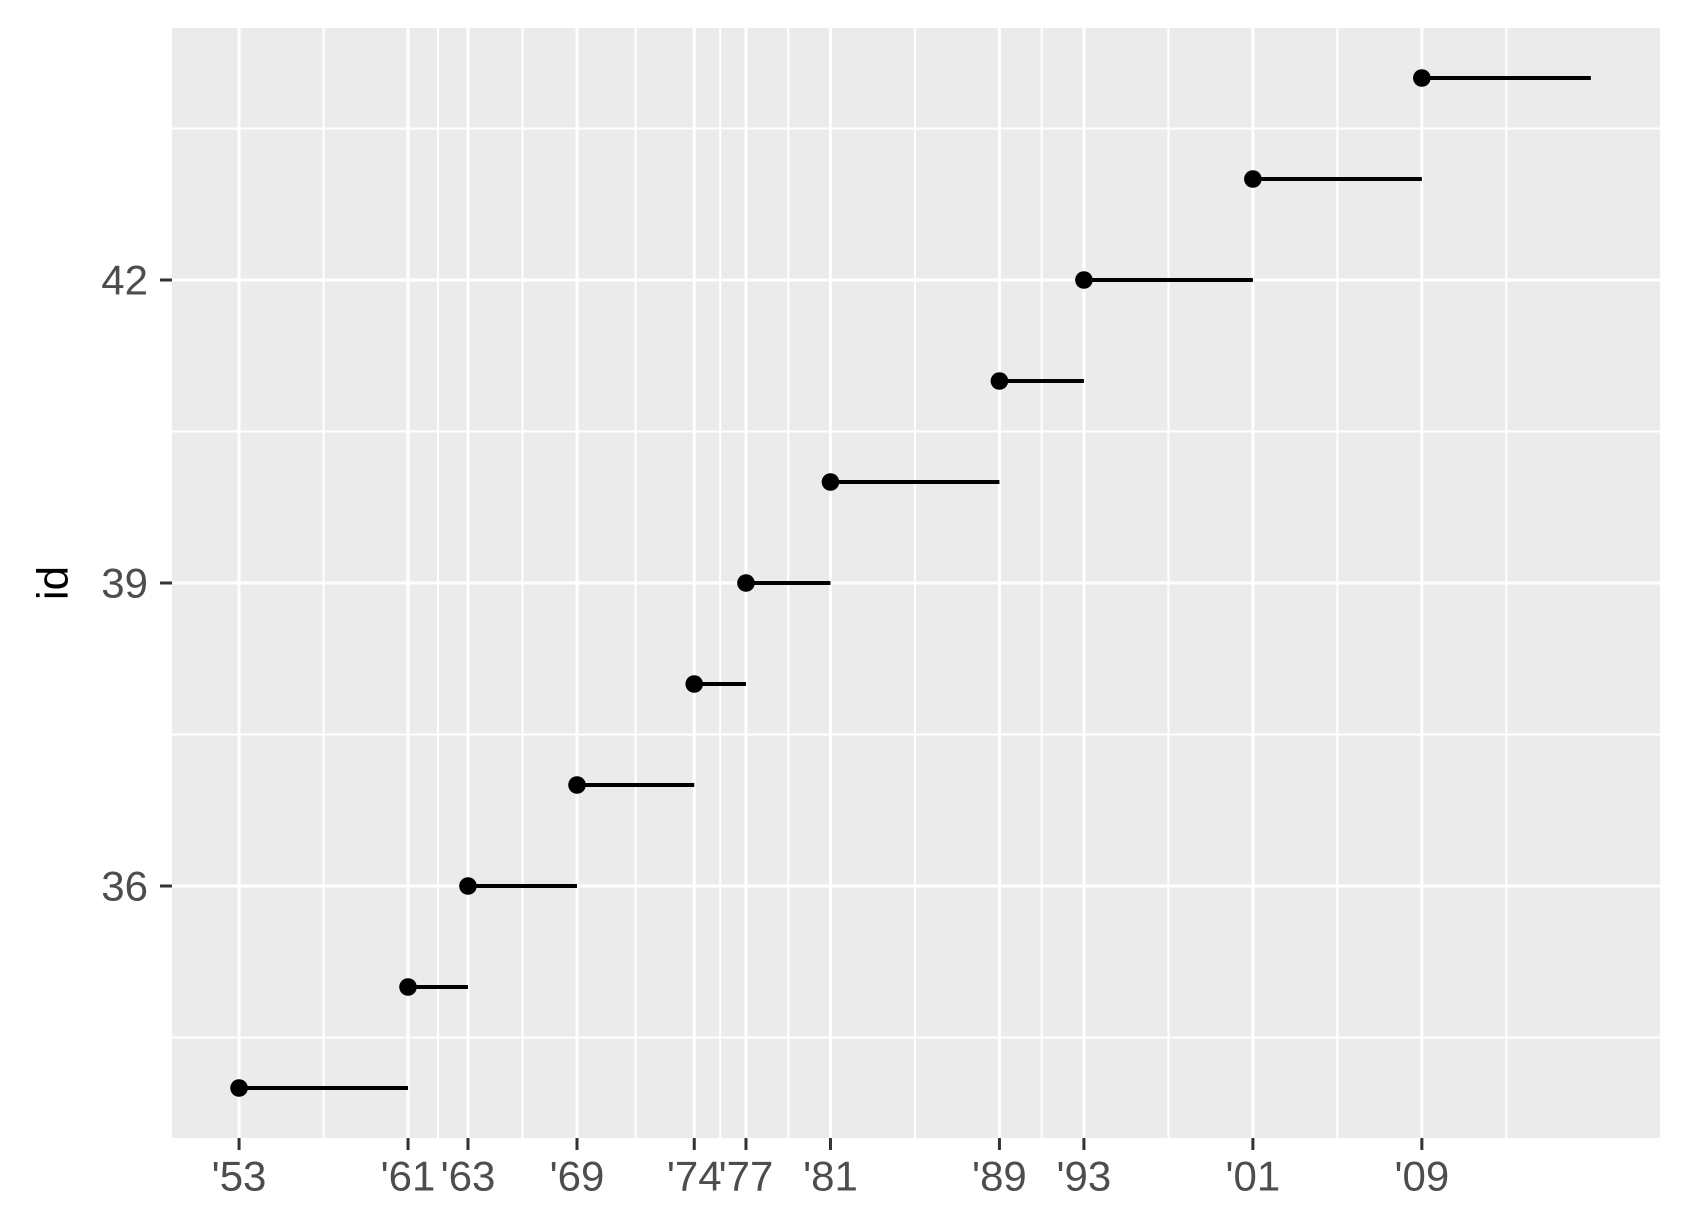 The height and width of the screenshot is (1231, 1689). I want to click on x-axis-labels: '53 '61'63 '69 '74'77 '81 '89 '93 '01 '09, so click(831, 1176).